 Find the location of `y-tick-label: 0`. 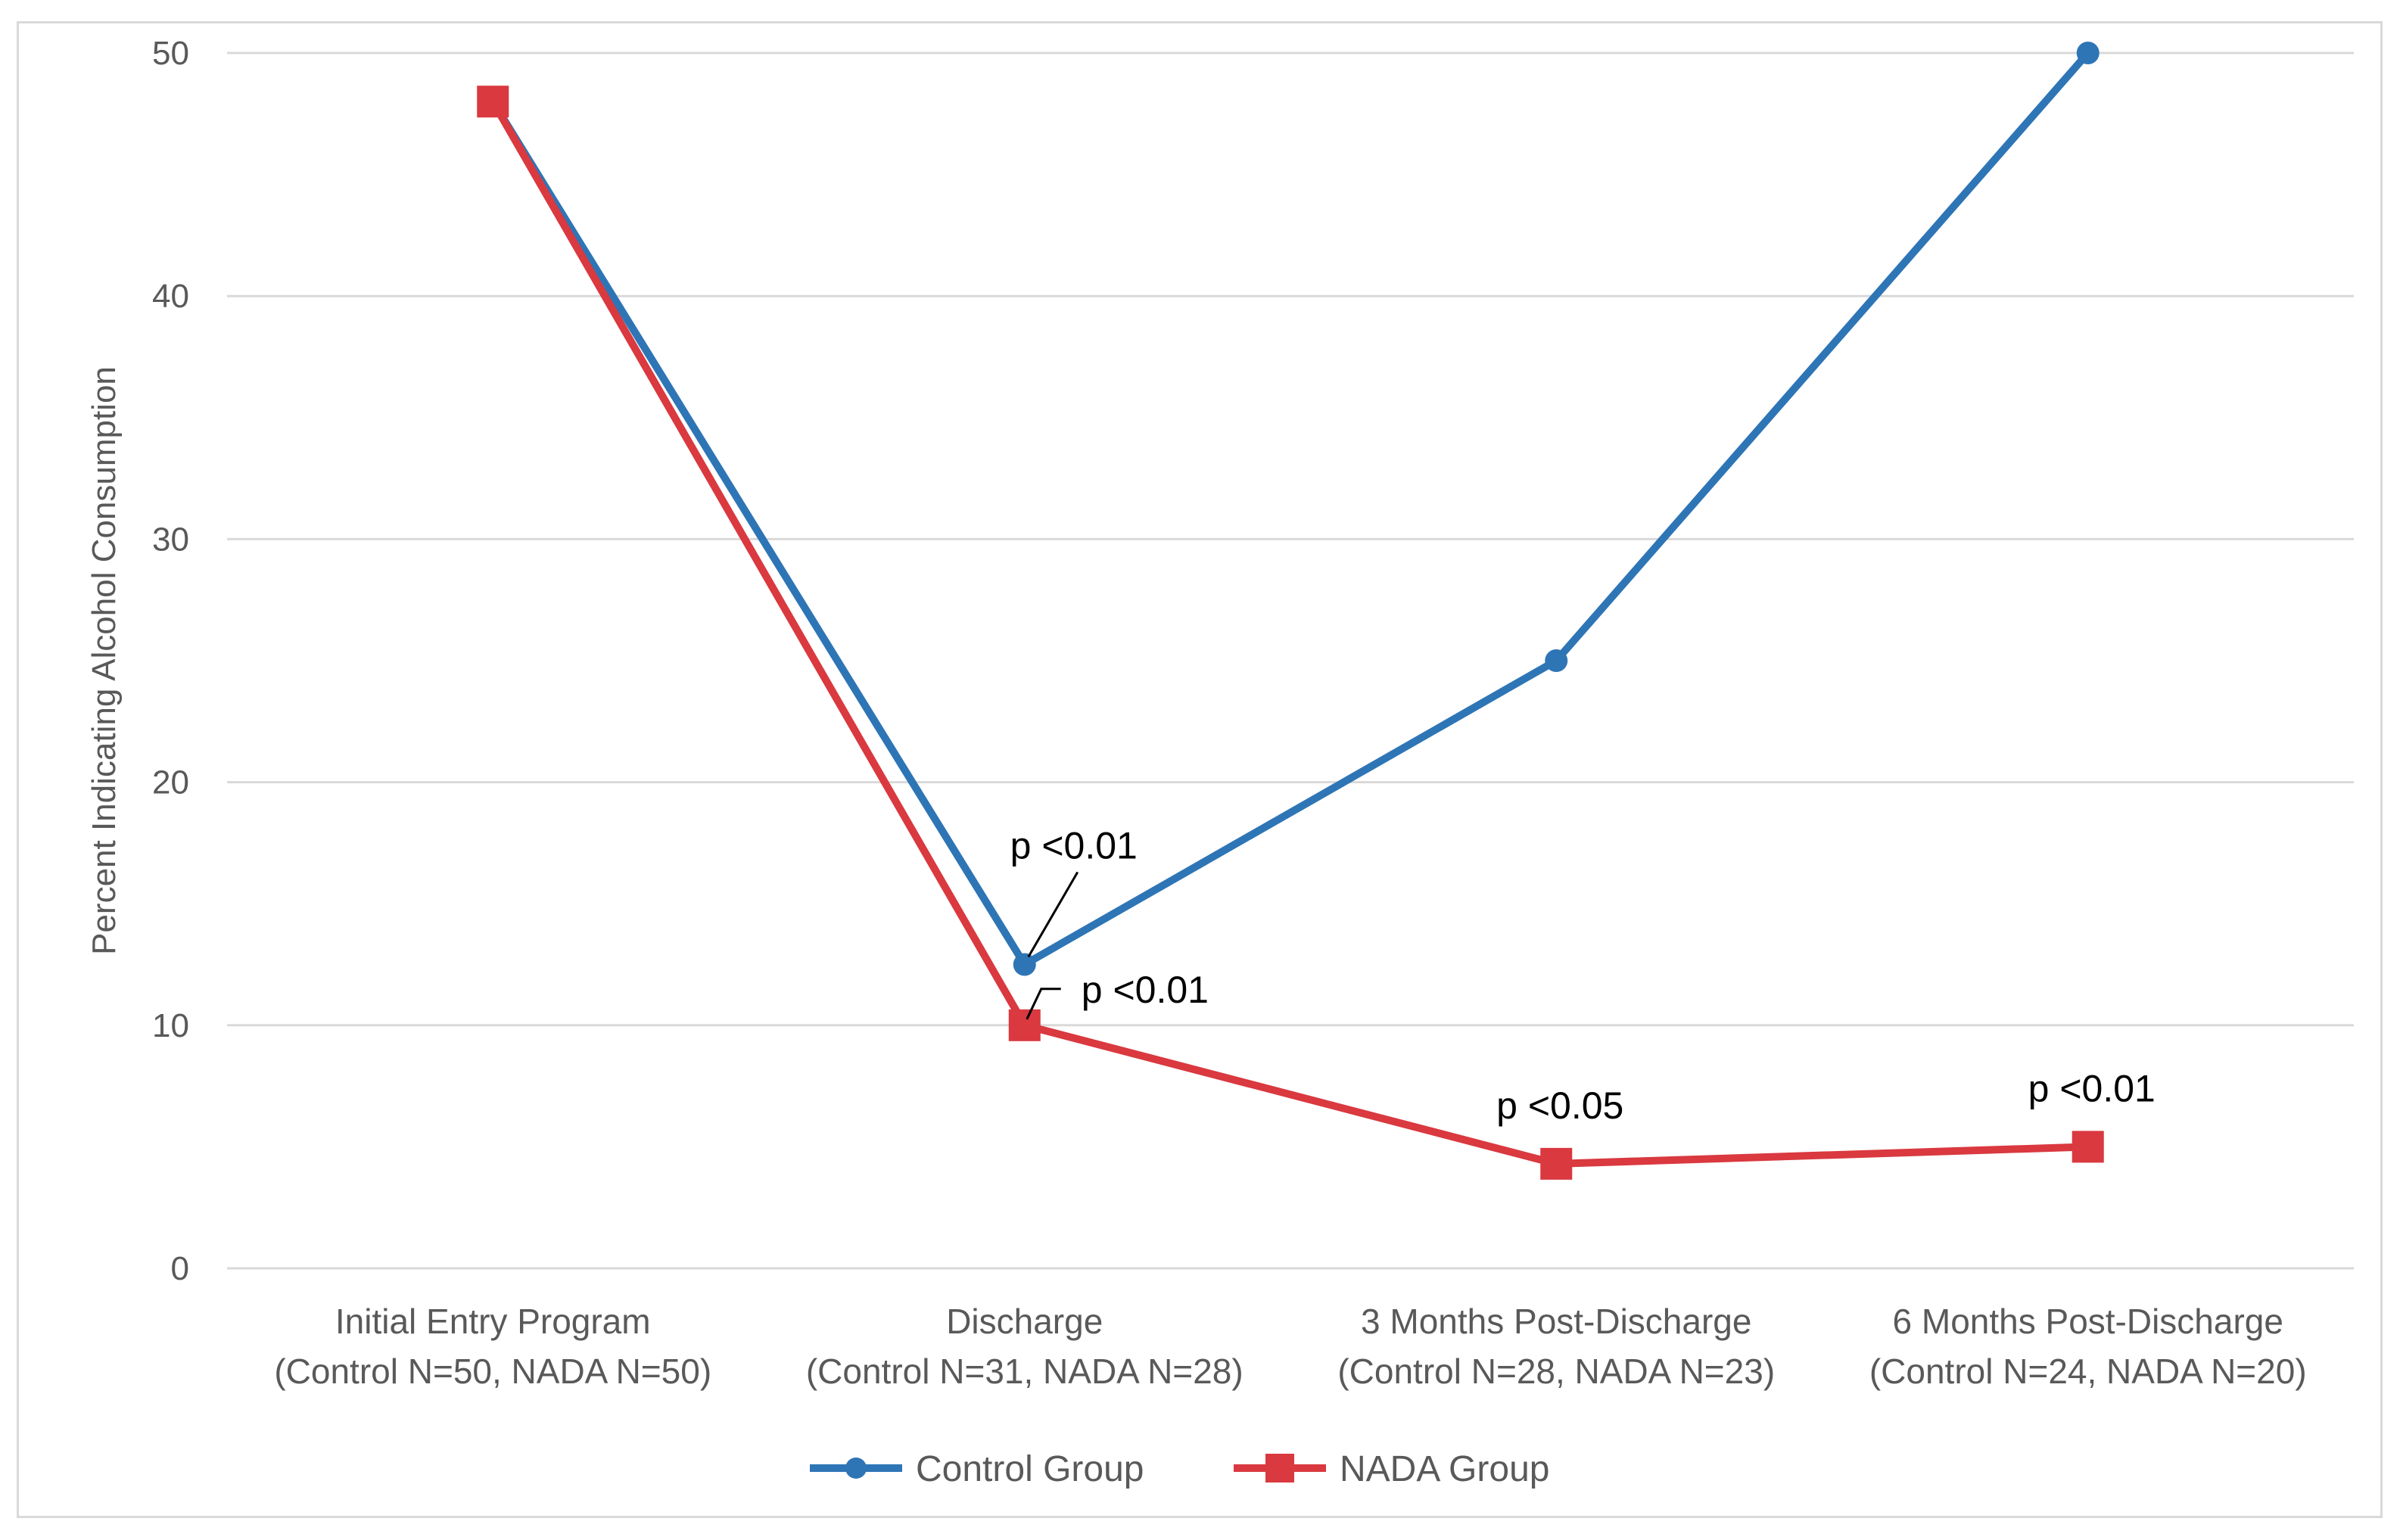

y-tick-label: 0 is located at coordinates (180, 1268).